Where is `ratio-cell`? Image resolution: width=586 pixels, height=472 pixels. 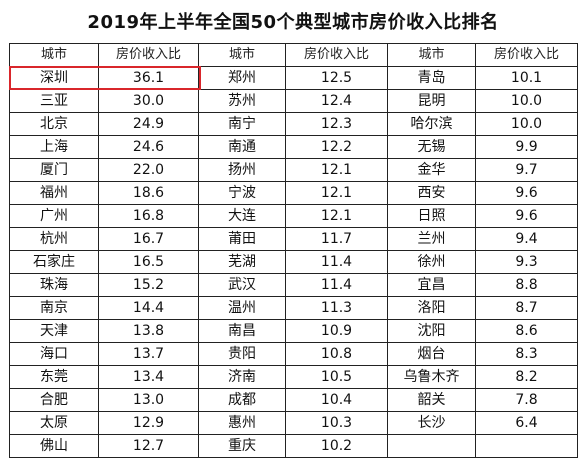 ratio-cell is located at coordinates (526, 446).